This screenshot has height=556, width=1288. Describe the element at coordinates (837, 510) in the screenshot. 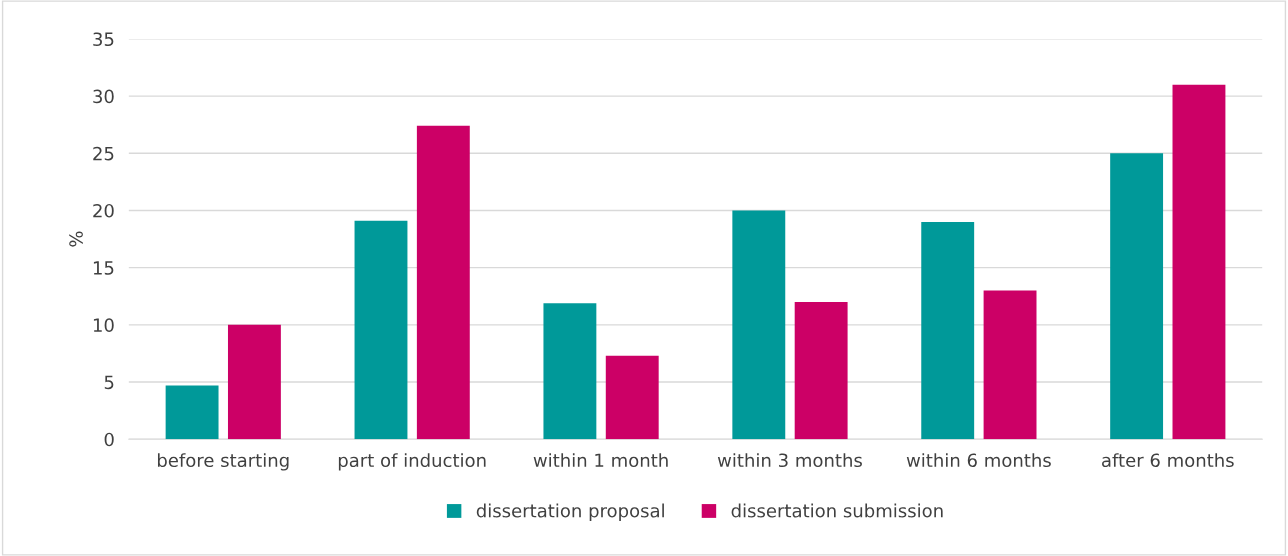

I see `legend-label: dissertation submission` at that location.